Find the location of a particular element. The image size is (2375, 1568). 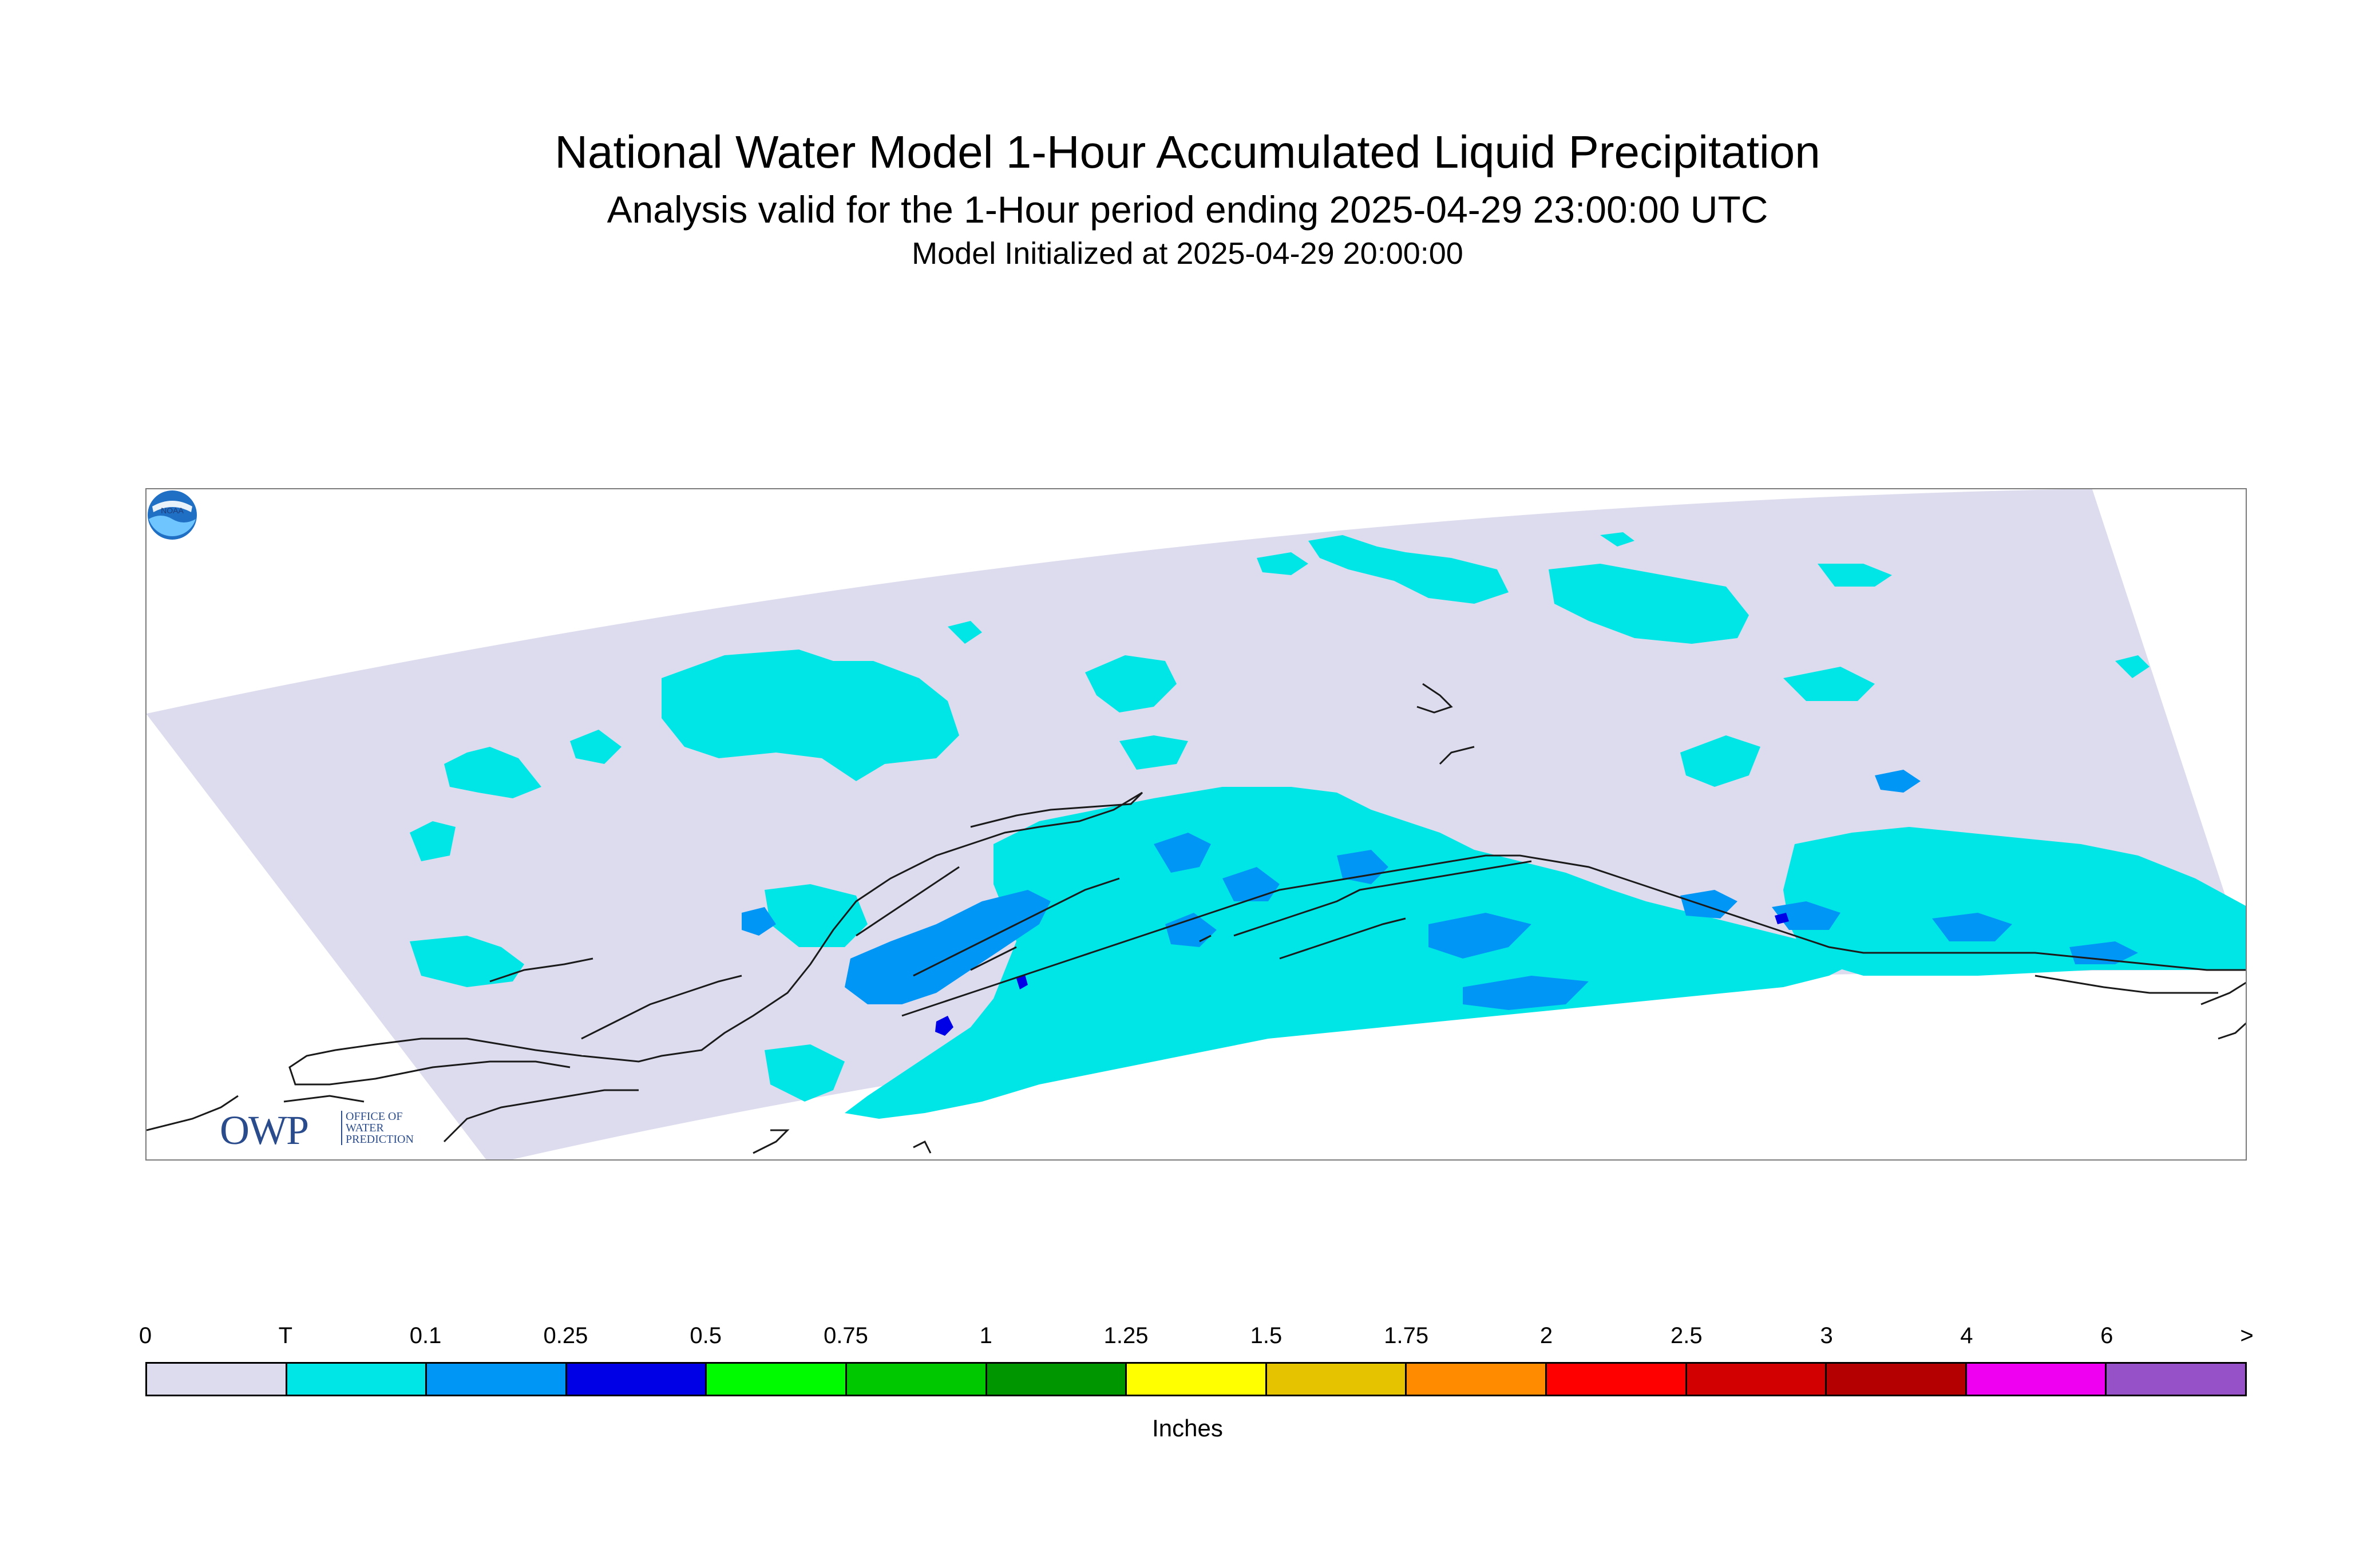

legend-tick-label: 1 is located at coordinates (985, 1335).